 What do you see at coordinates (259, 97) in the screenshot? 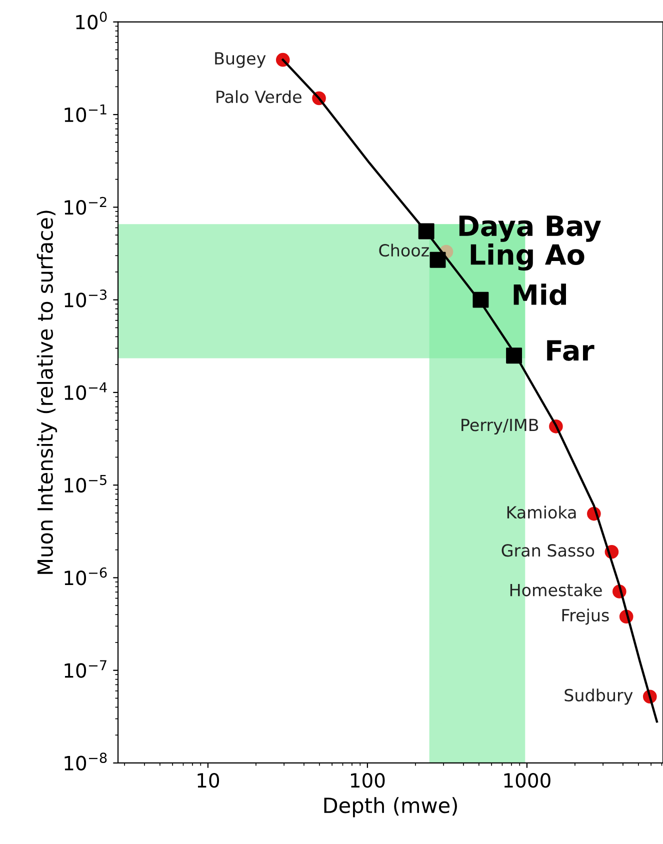
I see `annotation: Palo Verde` at bounding box center [259, 97].